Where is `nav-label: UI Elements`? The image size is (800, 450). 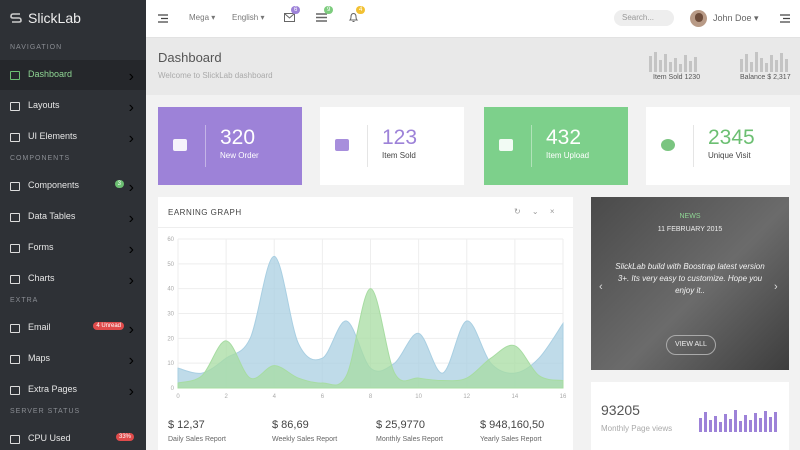 nav-label: UI Elements is located at coordinates (53, 136).